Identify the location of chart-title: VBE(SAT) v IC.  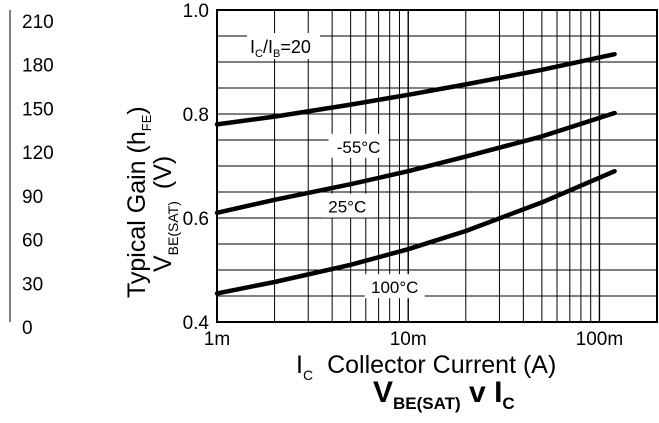
(444, 394).